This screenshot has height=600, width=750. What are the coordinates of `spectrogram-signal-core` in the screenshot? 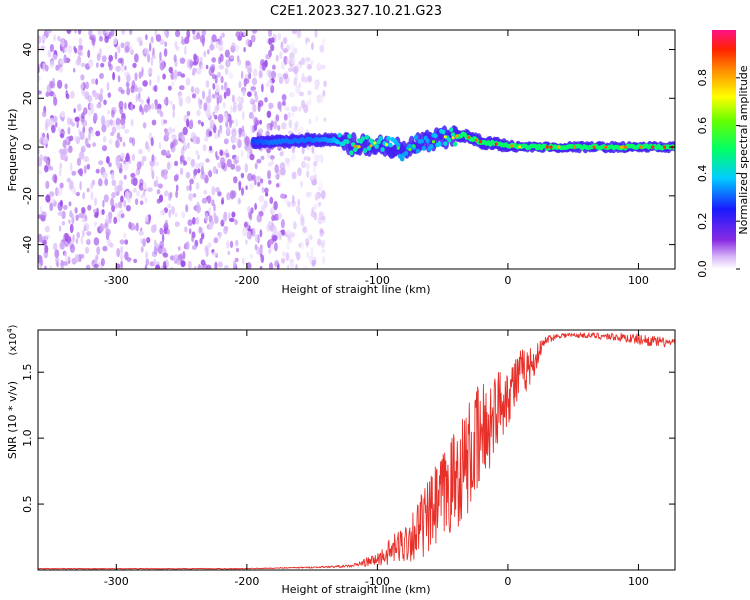 It's located at (390, 145).